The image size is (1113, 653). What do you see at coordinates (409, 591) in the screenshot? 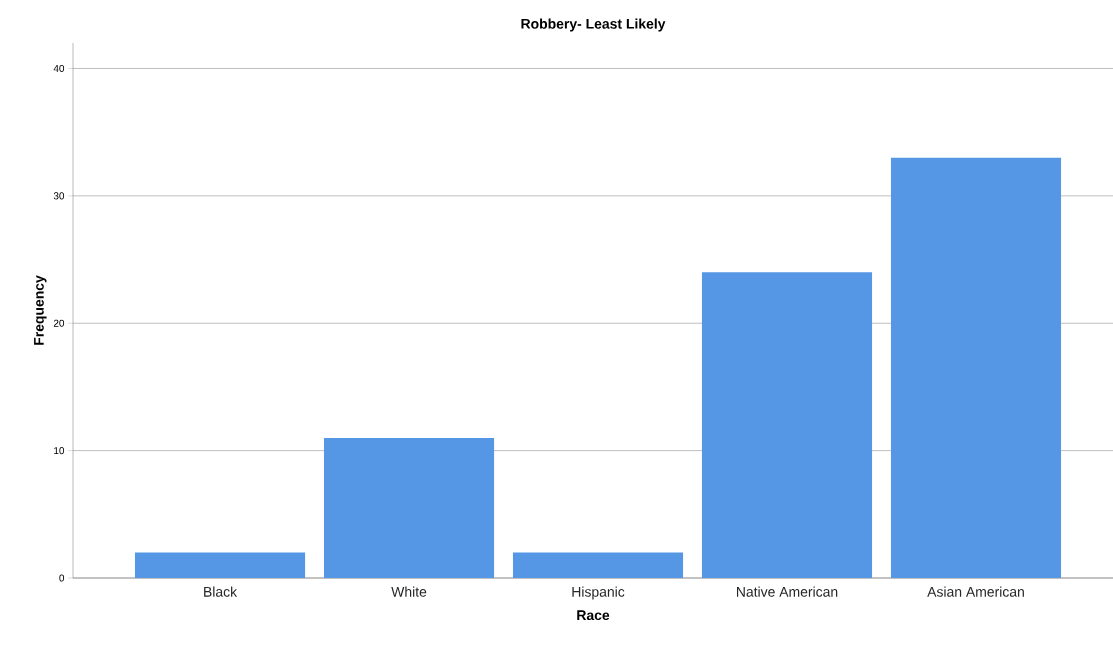
I see `x-tick-label: White` at bounding box center [409, 591].